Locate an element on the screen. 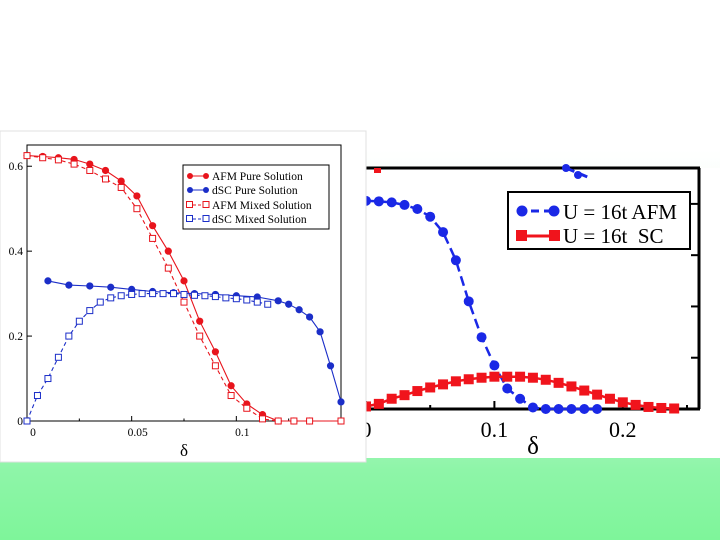 This screenshot has height=540, width=720. left-x-ticks: 0 0.05 0.1 is located at coordinates (158, 427).